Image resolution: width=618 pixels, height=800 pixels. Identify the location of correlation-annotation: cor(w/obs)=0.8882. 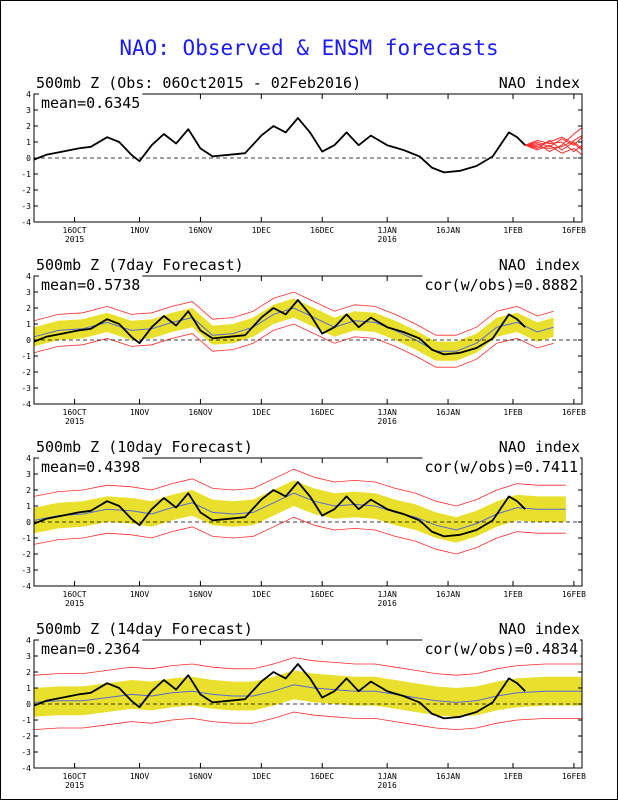
(501, 285).